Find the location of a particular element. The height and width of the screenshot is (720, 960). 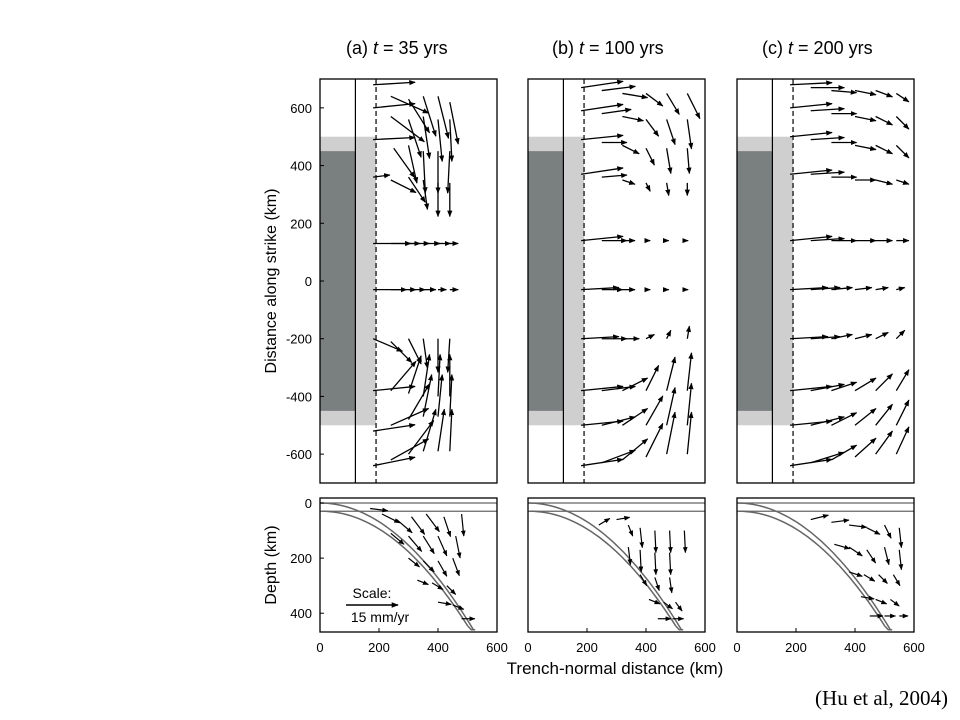

x-tick-label: 0 is located at coordinates (736, 647).